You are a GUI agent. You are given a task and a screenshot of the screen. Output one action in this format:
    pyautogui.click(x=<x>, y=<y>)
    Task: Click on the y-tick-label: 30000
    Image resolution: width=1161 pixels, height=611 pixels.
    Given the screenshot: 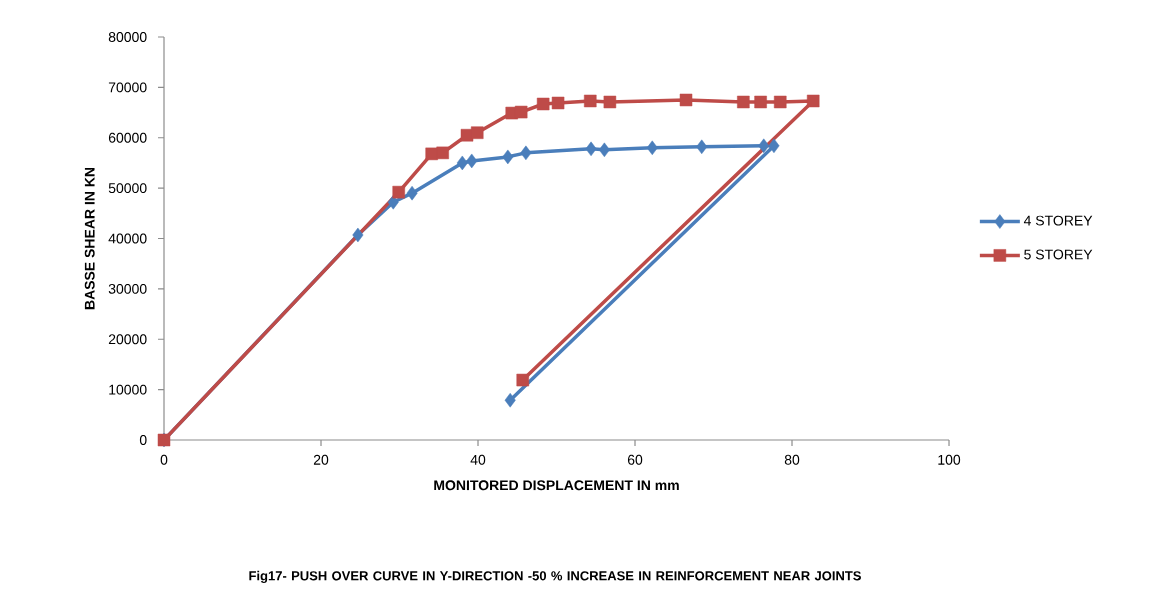 What is the action you would take?
    pyautogui.click(x=127, y=288)
    